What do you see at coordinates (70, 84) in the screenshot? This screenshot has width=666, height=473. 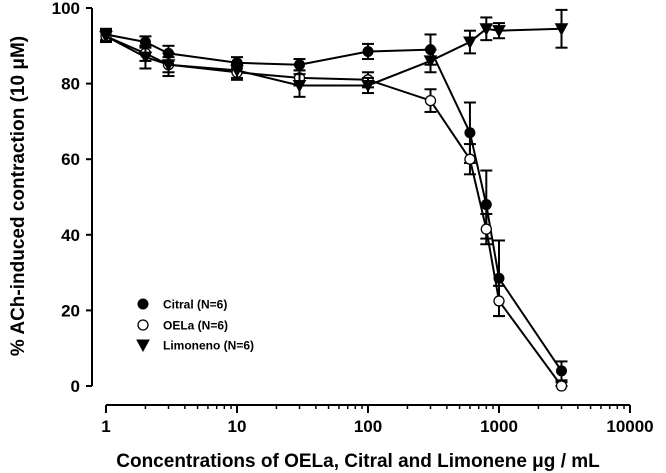 I see `y-tick-label: 80` at bounding box center [70, 84].